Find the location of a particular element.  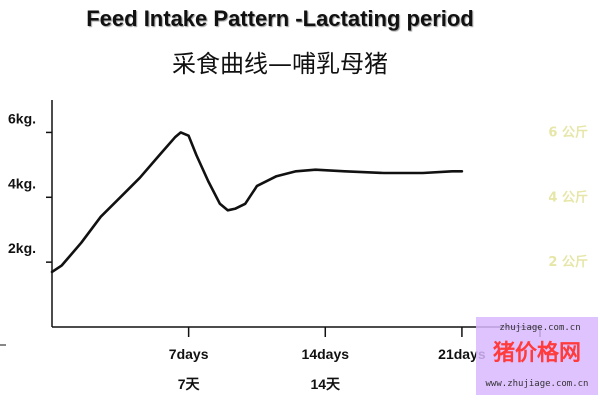

y-tick-label: 2kg. is located at coordinates (22, 248).